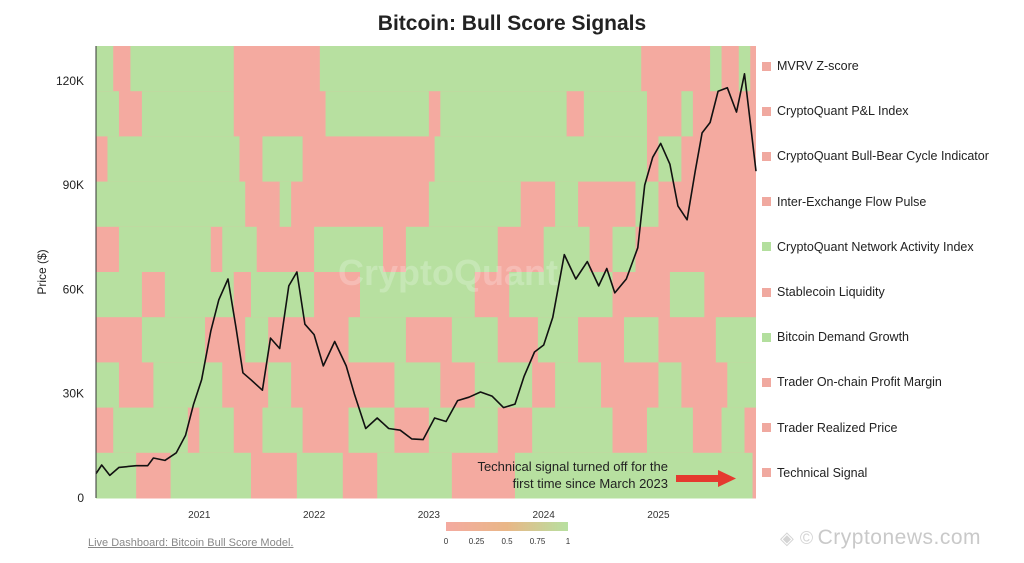  What do you see at coordinates (823, 292) in the screenshot?
I see `legend-item: Stablecoin Liquidity` at bounding box center [823, 292].